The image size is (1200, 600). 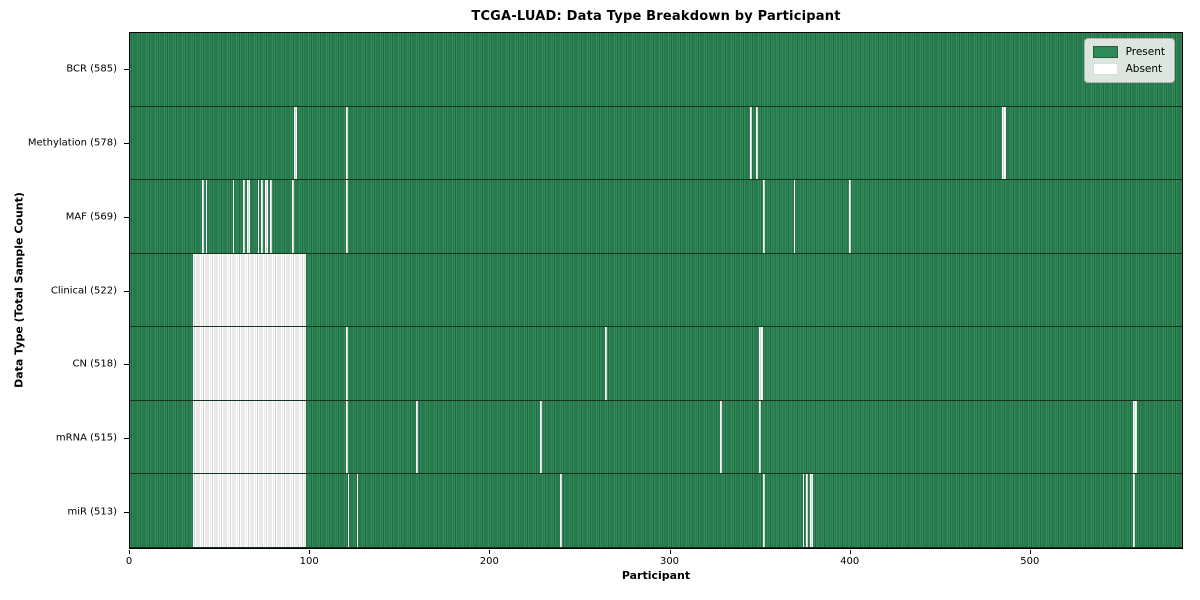 What do you see at coordinates (19, 290) in the screenshot?
I see `y-axis-label: Data Type (Total Sample Count)` at bounding box center [19, 290].